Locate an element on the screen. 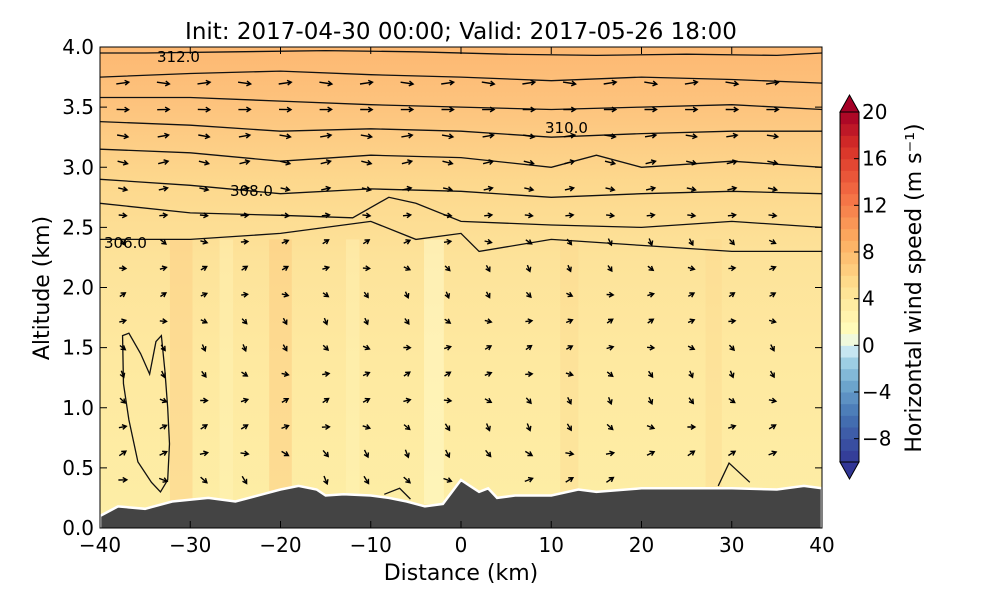 Image resolution: width=1000 pixels, height=604 pixels. terrain is located at coordinates (461, 503).